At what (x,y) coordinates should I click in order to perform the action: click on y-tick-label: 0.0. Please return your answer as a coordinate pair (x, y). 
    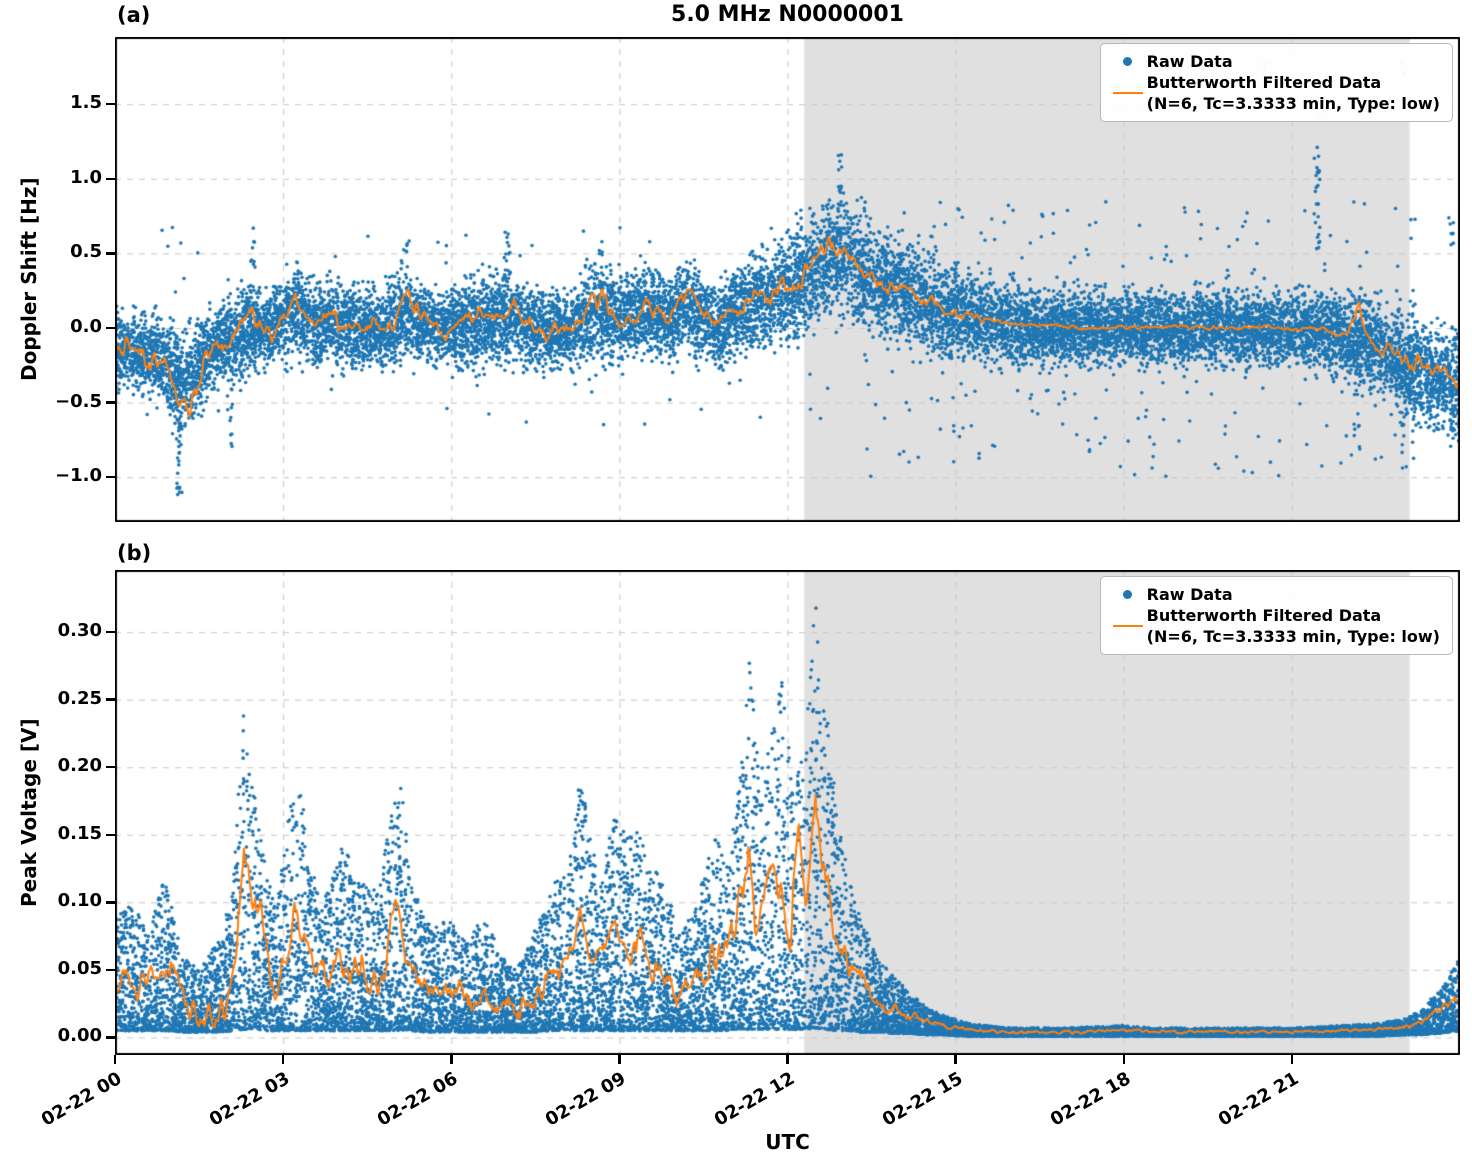
    Looking at the image, I should click on (86, 326).